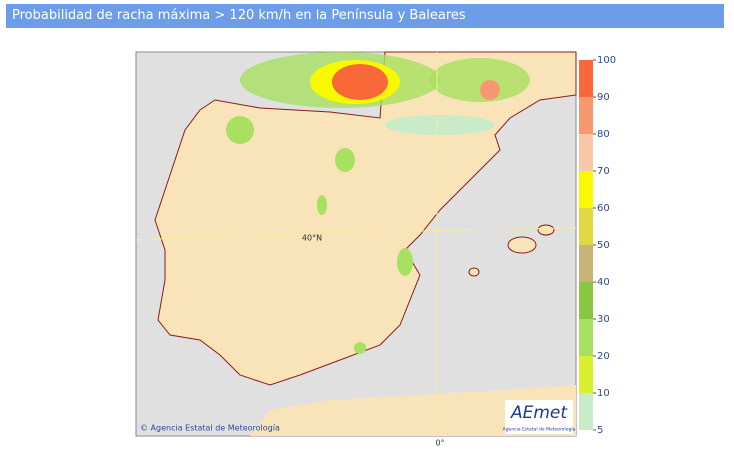 This screenshot has width=734, height=450. Describe the element at coordinates (606, 60) in the screenshot. I see `colorbar-label: 100` at that location.